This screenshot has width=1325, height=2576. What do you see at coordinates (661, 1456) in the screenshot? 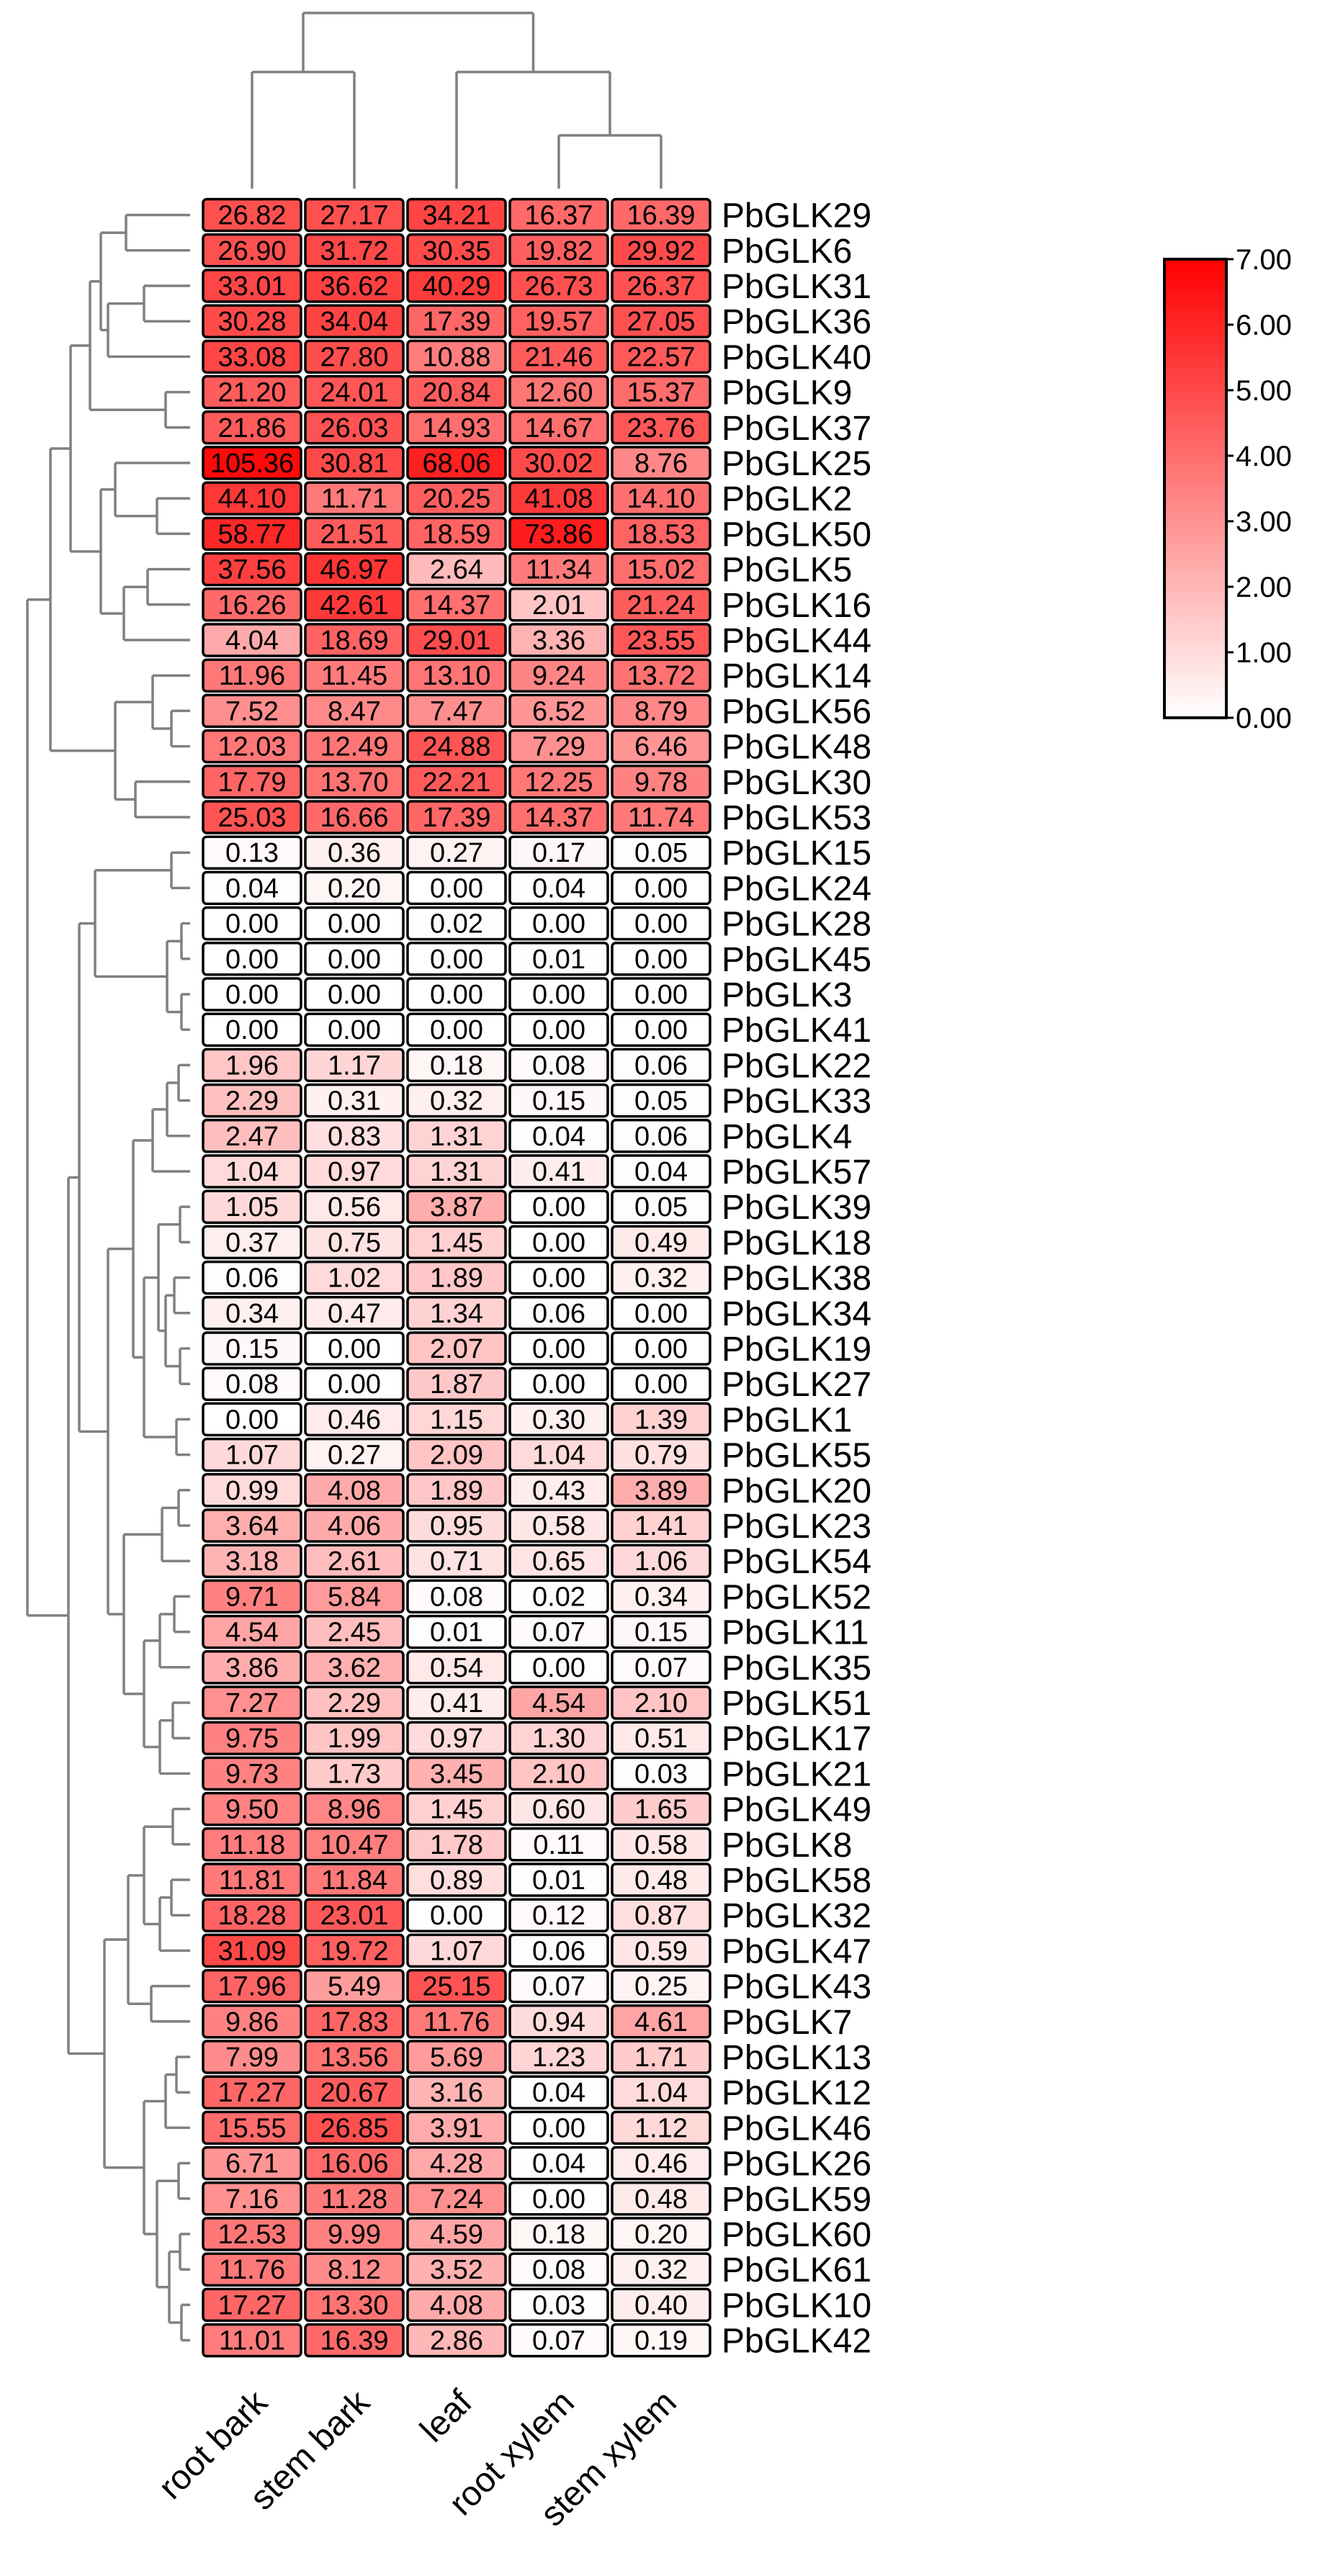
I see `cell-value-label: 0.79` at bounding box center [661, 1456].